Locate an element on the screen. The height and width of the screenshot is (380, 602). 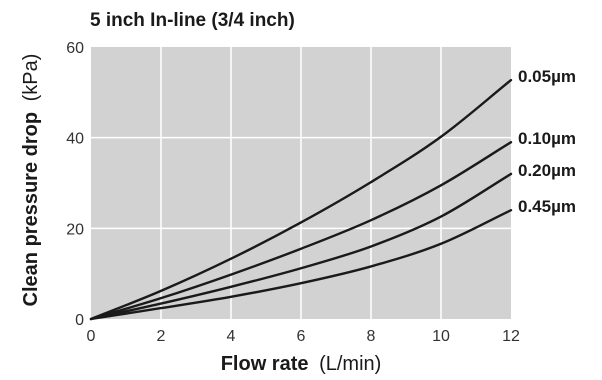
x-axis-label-unit: (L/min) is located at coordinates (350, 364).